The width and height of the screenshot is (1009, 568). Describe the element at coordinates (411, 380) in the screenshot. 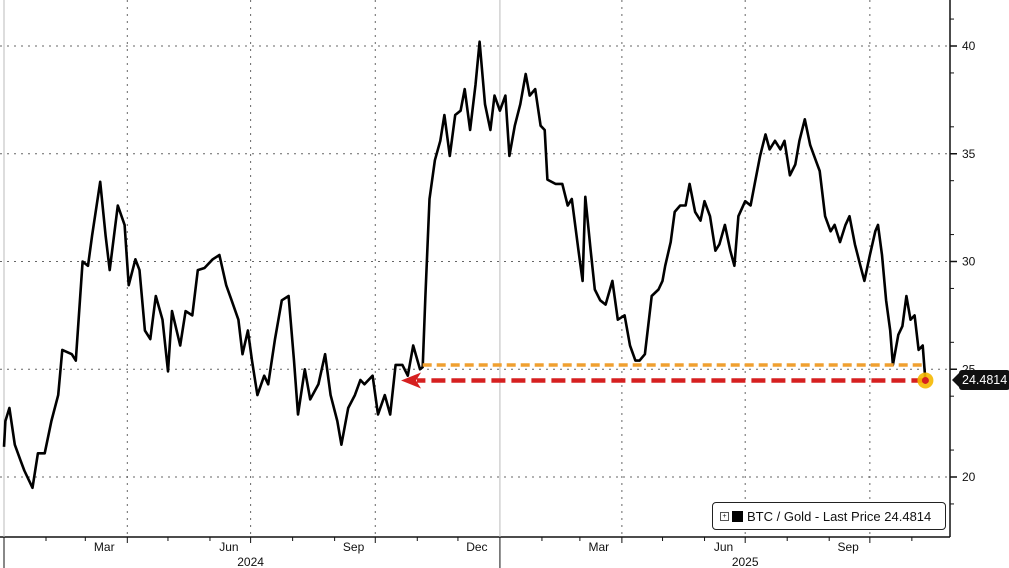

I see `red-arrowhead-icon` at that location.